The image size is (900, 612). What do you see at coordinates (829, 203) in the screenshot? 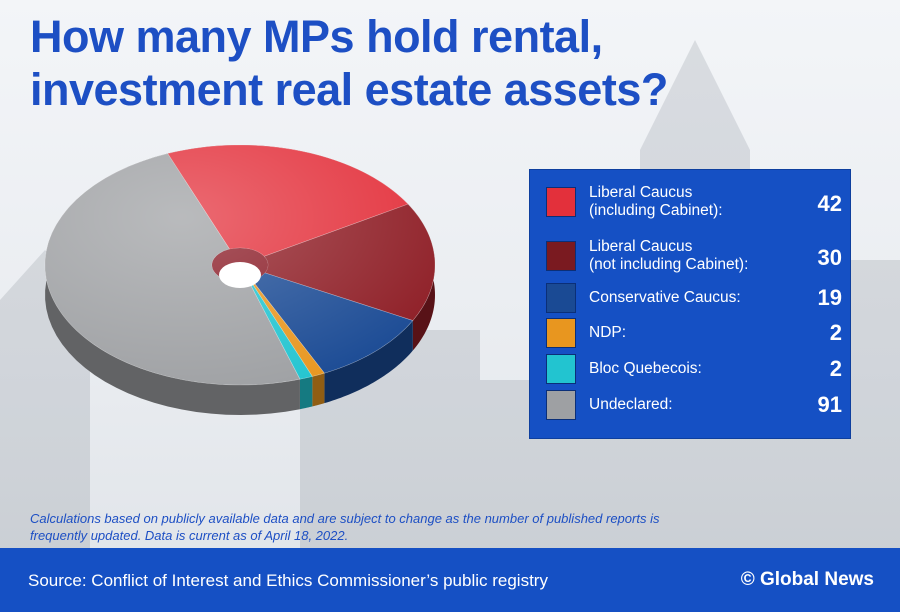
I see `legend-value: 42` at bounding box center [829, 203].